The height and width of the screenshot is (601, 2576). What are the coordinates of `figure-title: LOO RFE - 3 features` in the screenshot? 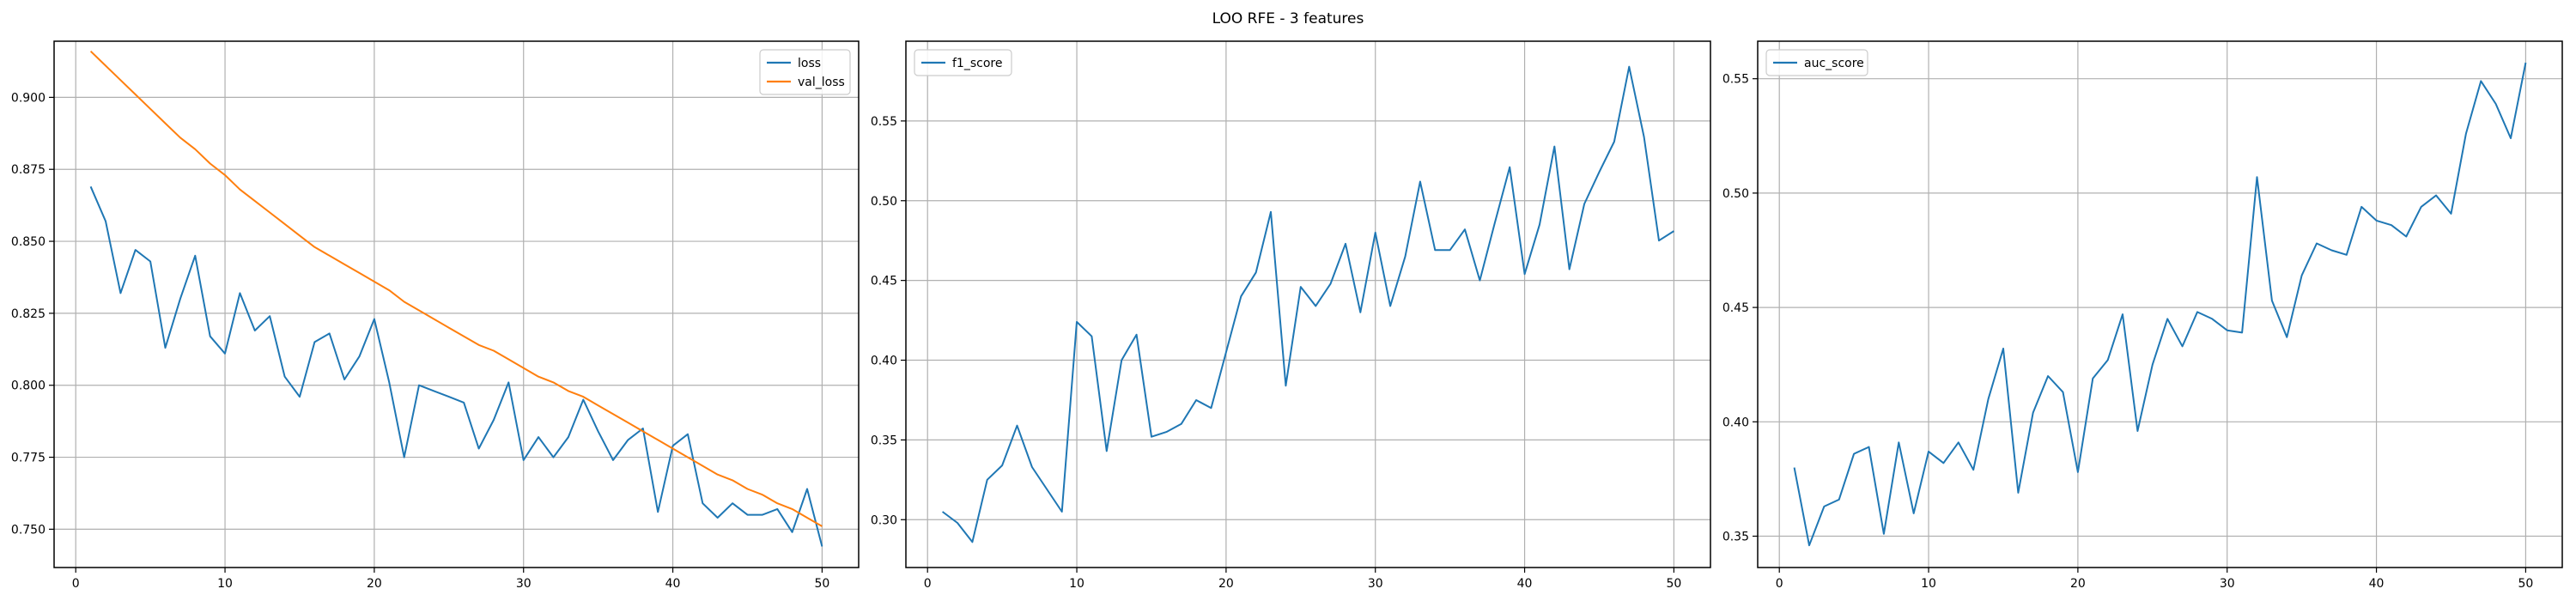 It's located at (1288, 18).